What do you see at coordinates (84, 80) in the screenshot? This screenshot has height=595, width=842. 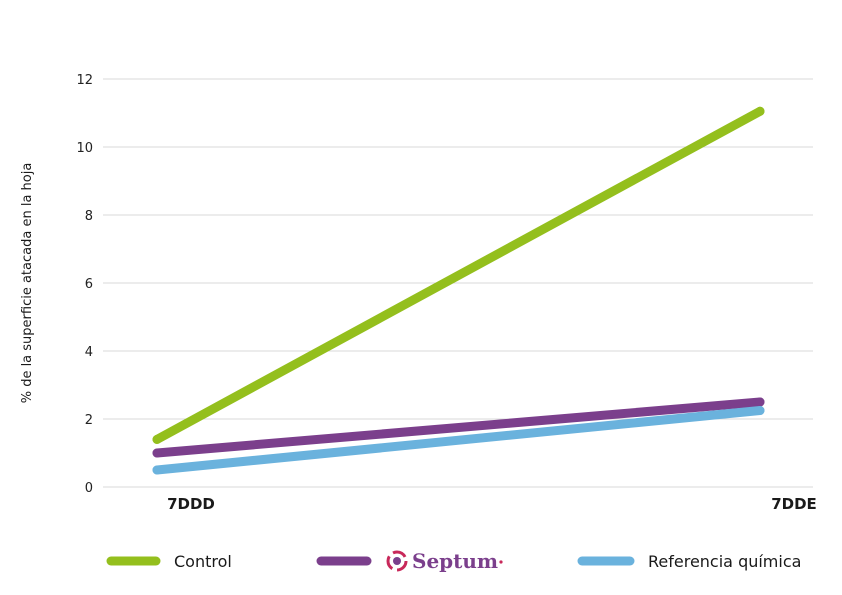 I see `y-tick-label: 12` at bounding box center [84, 80].